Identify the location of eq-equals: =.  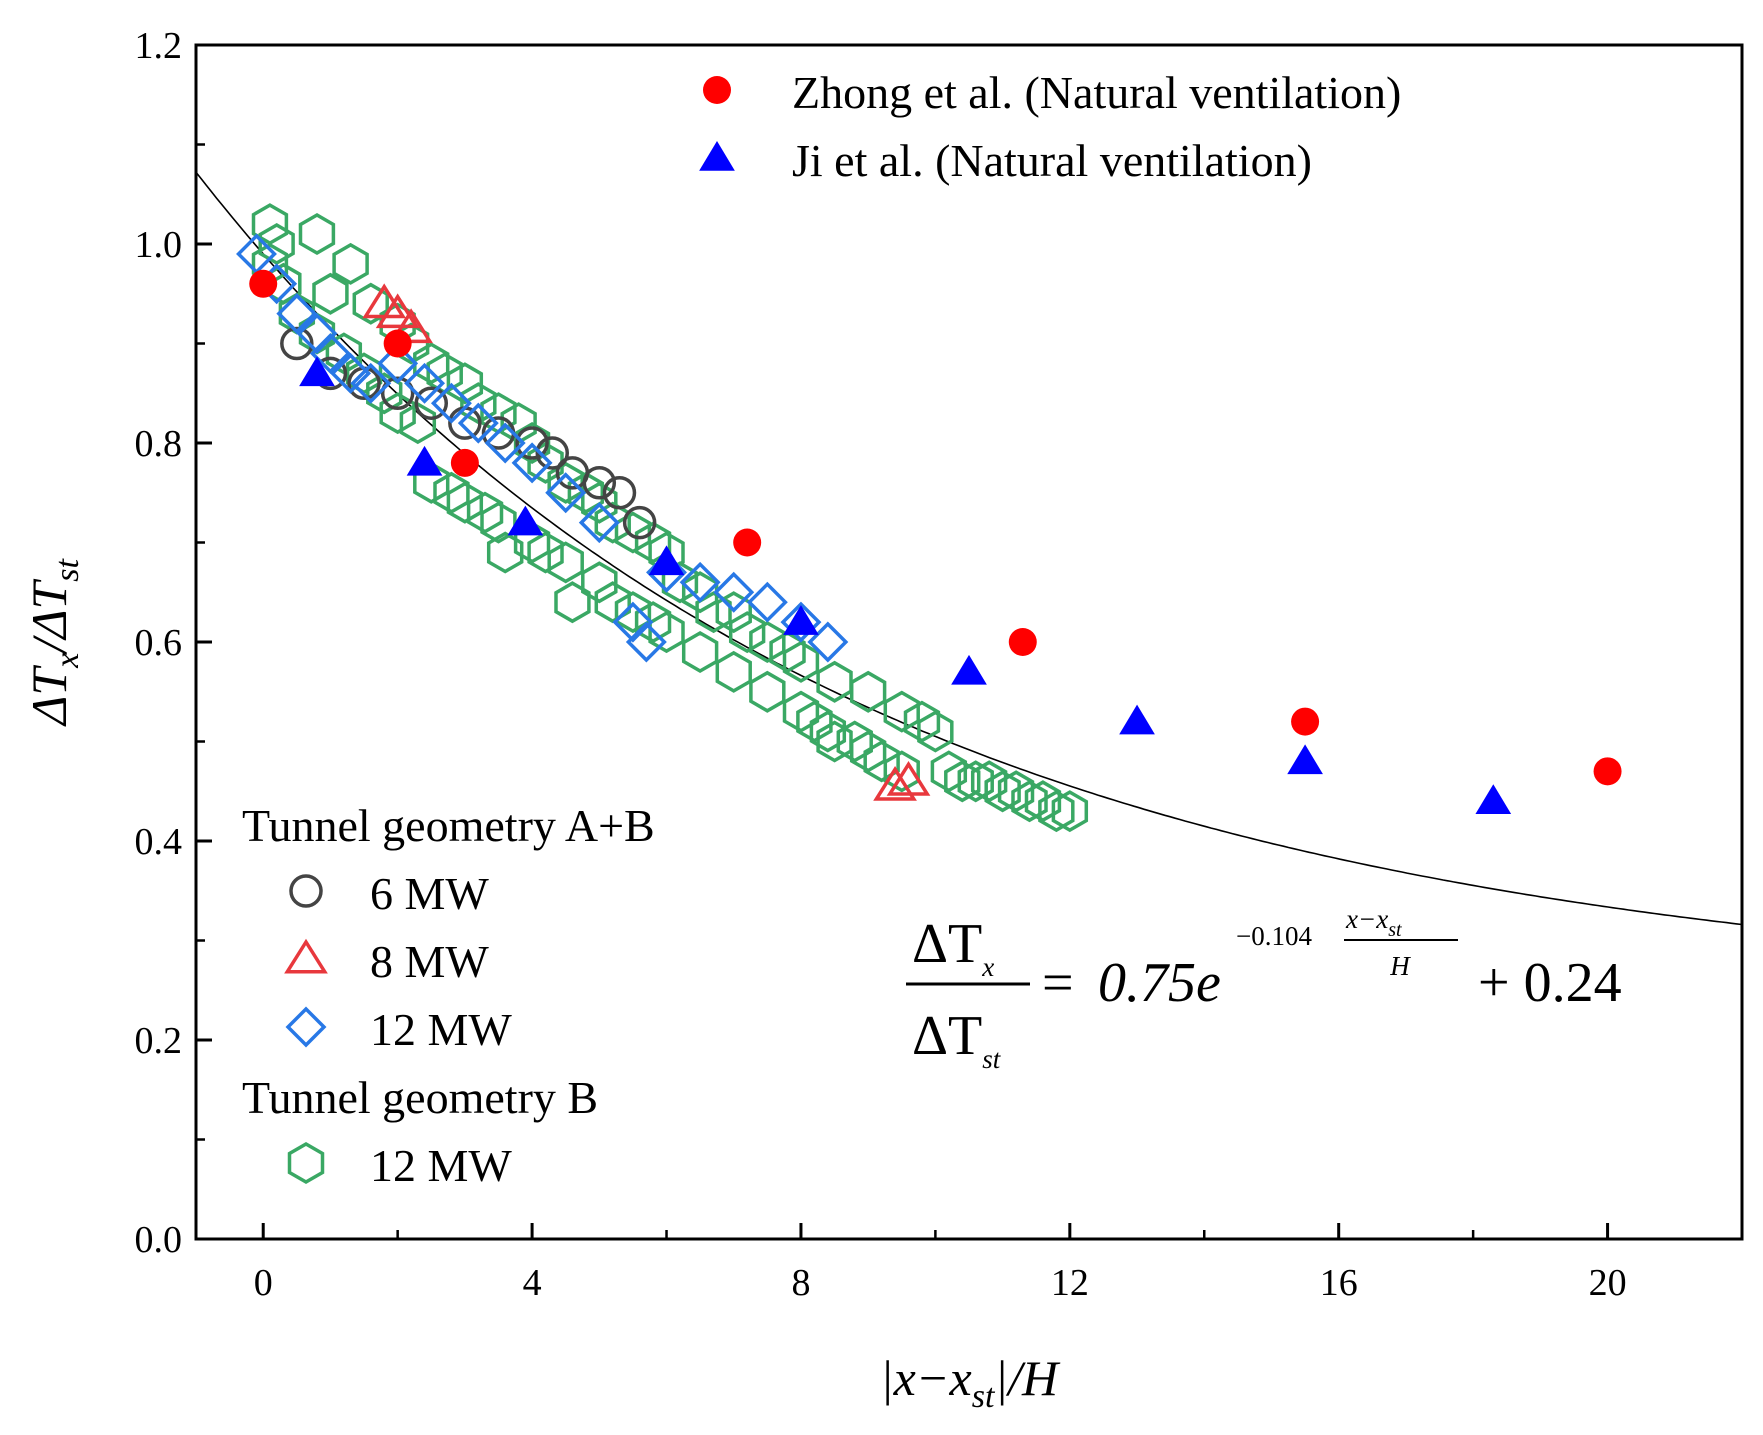
(1058, 983).